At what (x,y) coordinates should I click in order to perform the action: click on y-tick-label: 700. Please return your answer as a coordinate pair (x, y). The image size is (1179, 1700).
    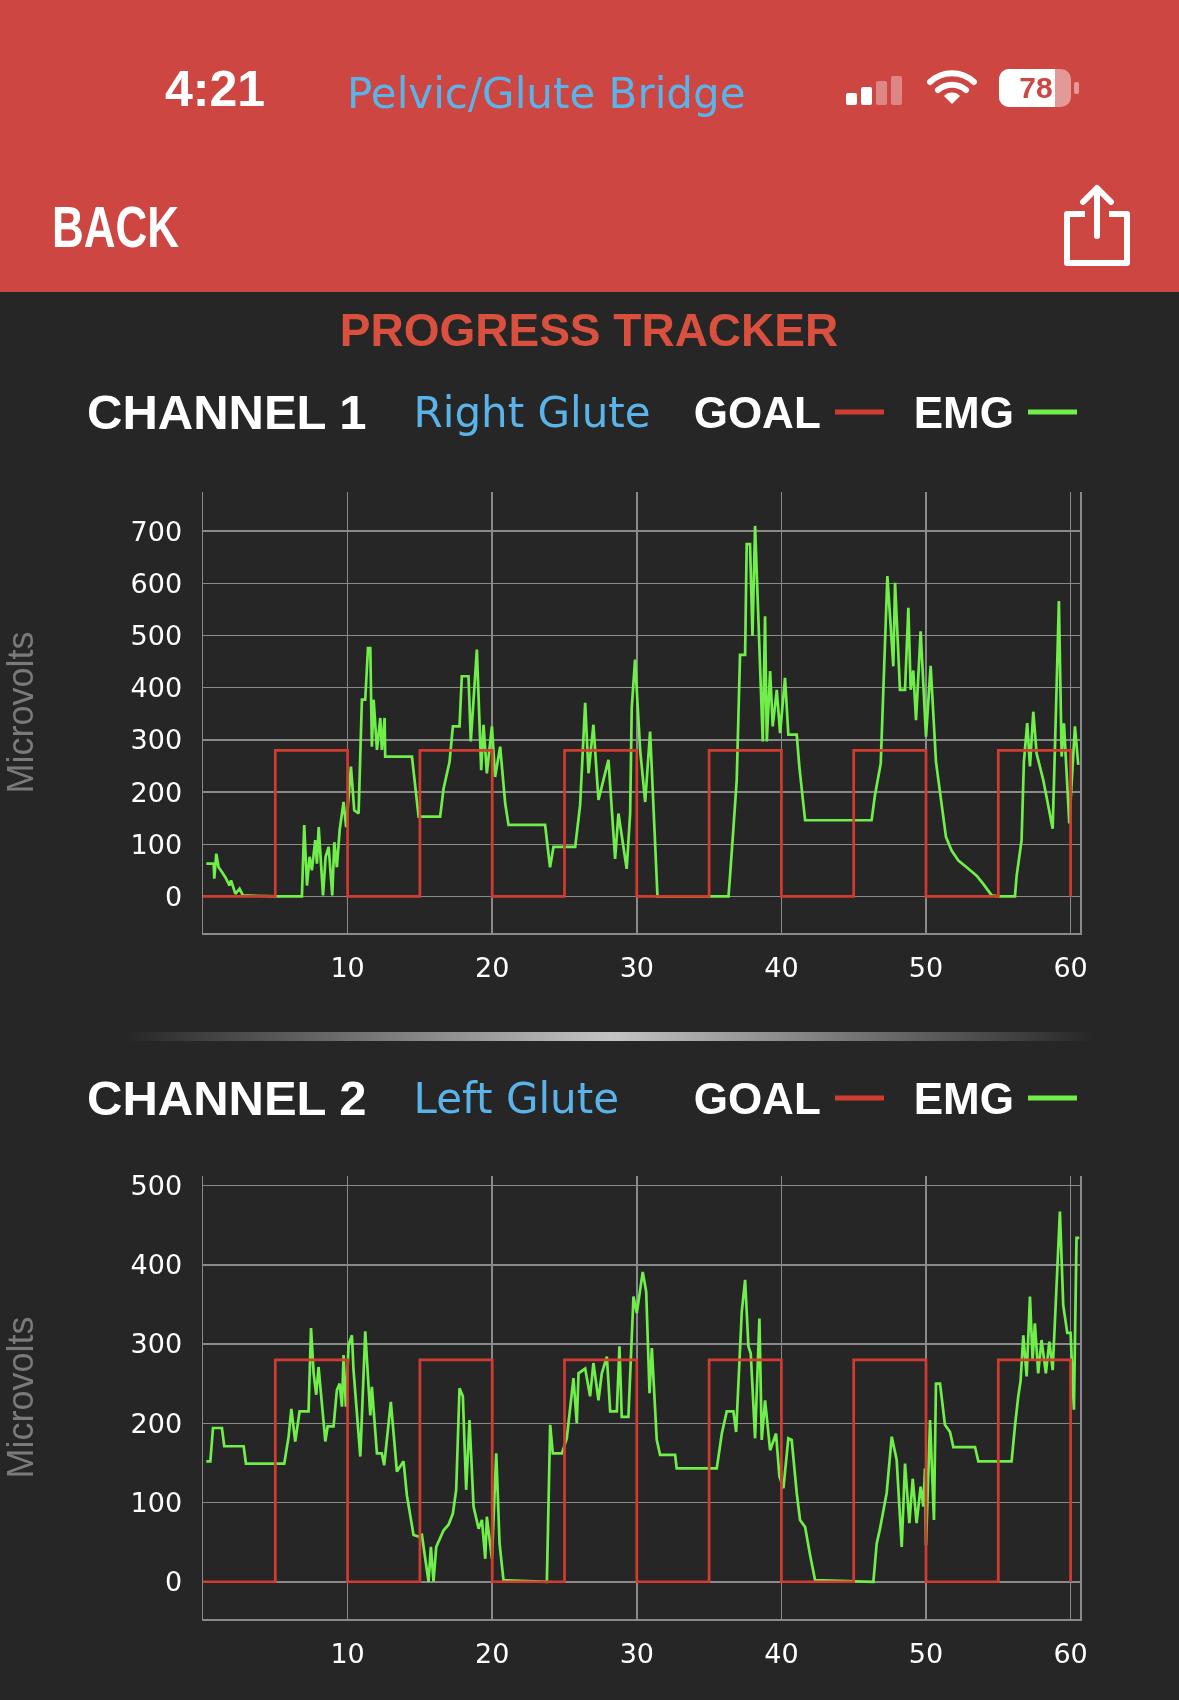
    Looking at the image, I should click on (156, 531).